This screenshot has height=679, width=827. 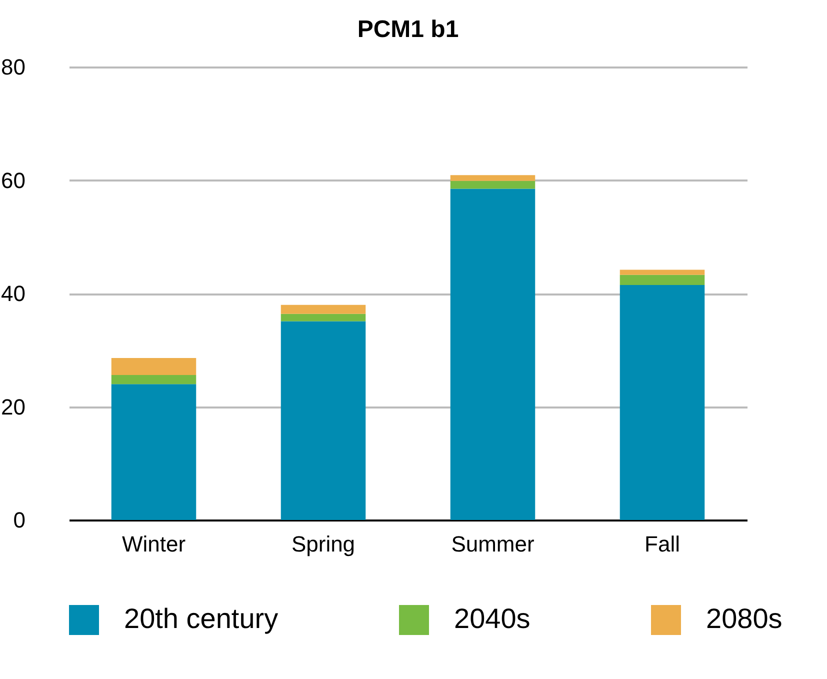 What do you see at coordinates (492, 544) in the screenshot?
I see `x-tick-label: Summer` at bounding box center [492, 544].